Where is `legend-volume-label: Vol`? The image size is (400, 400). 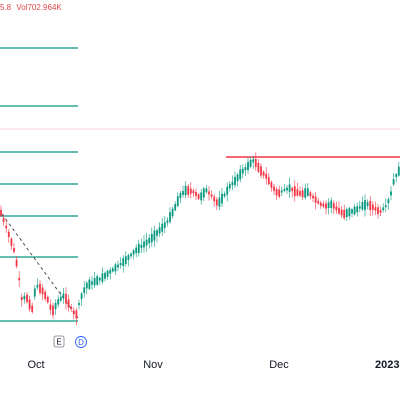 legend-volume-label: Vol is located at coordinates (22, 7).